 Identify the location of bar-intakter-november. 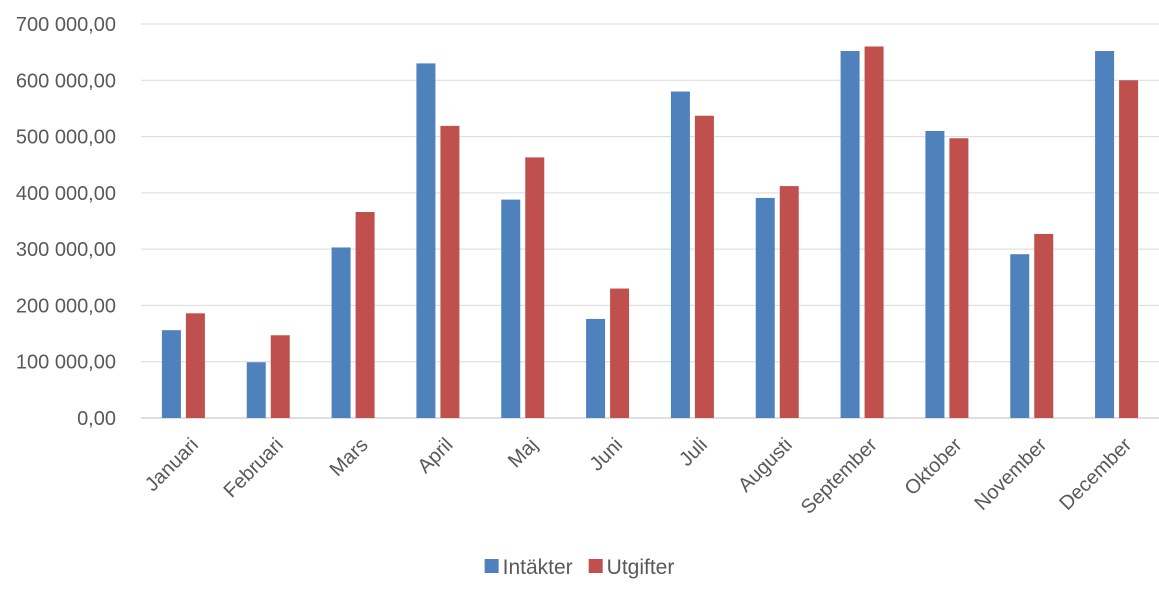
(1020, 336).